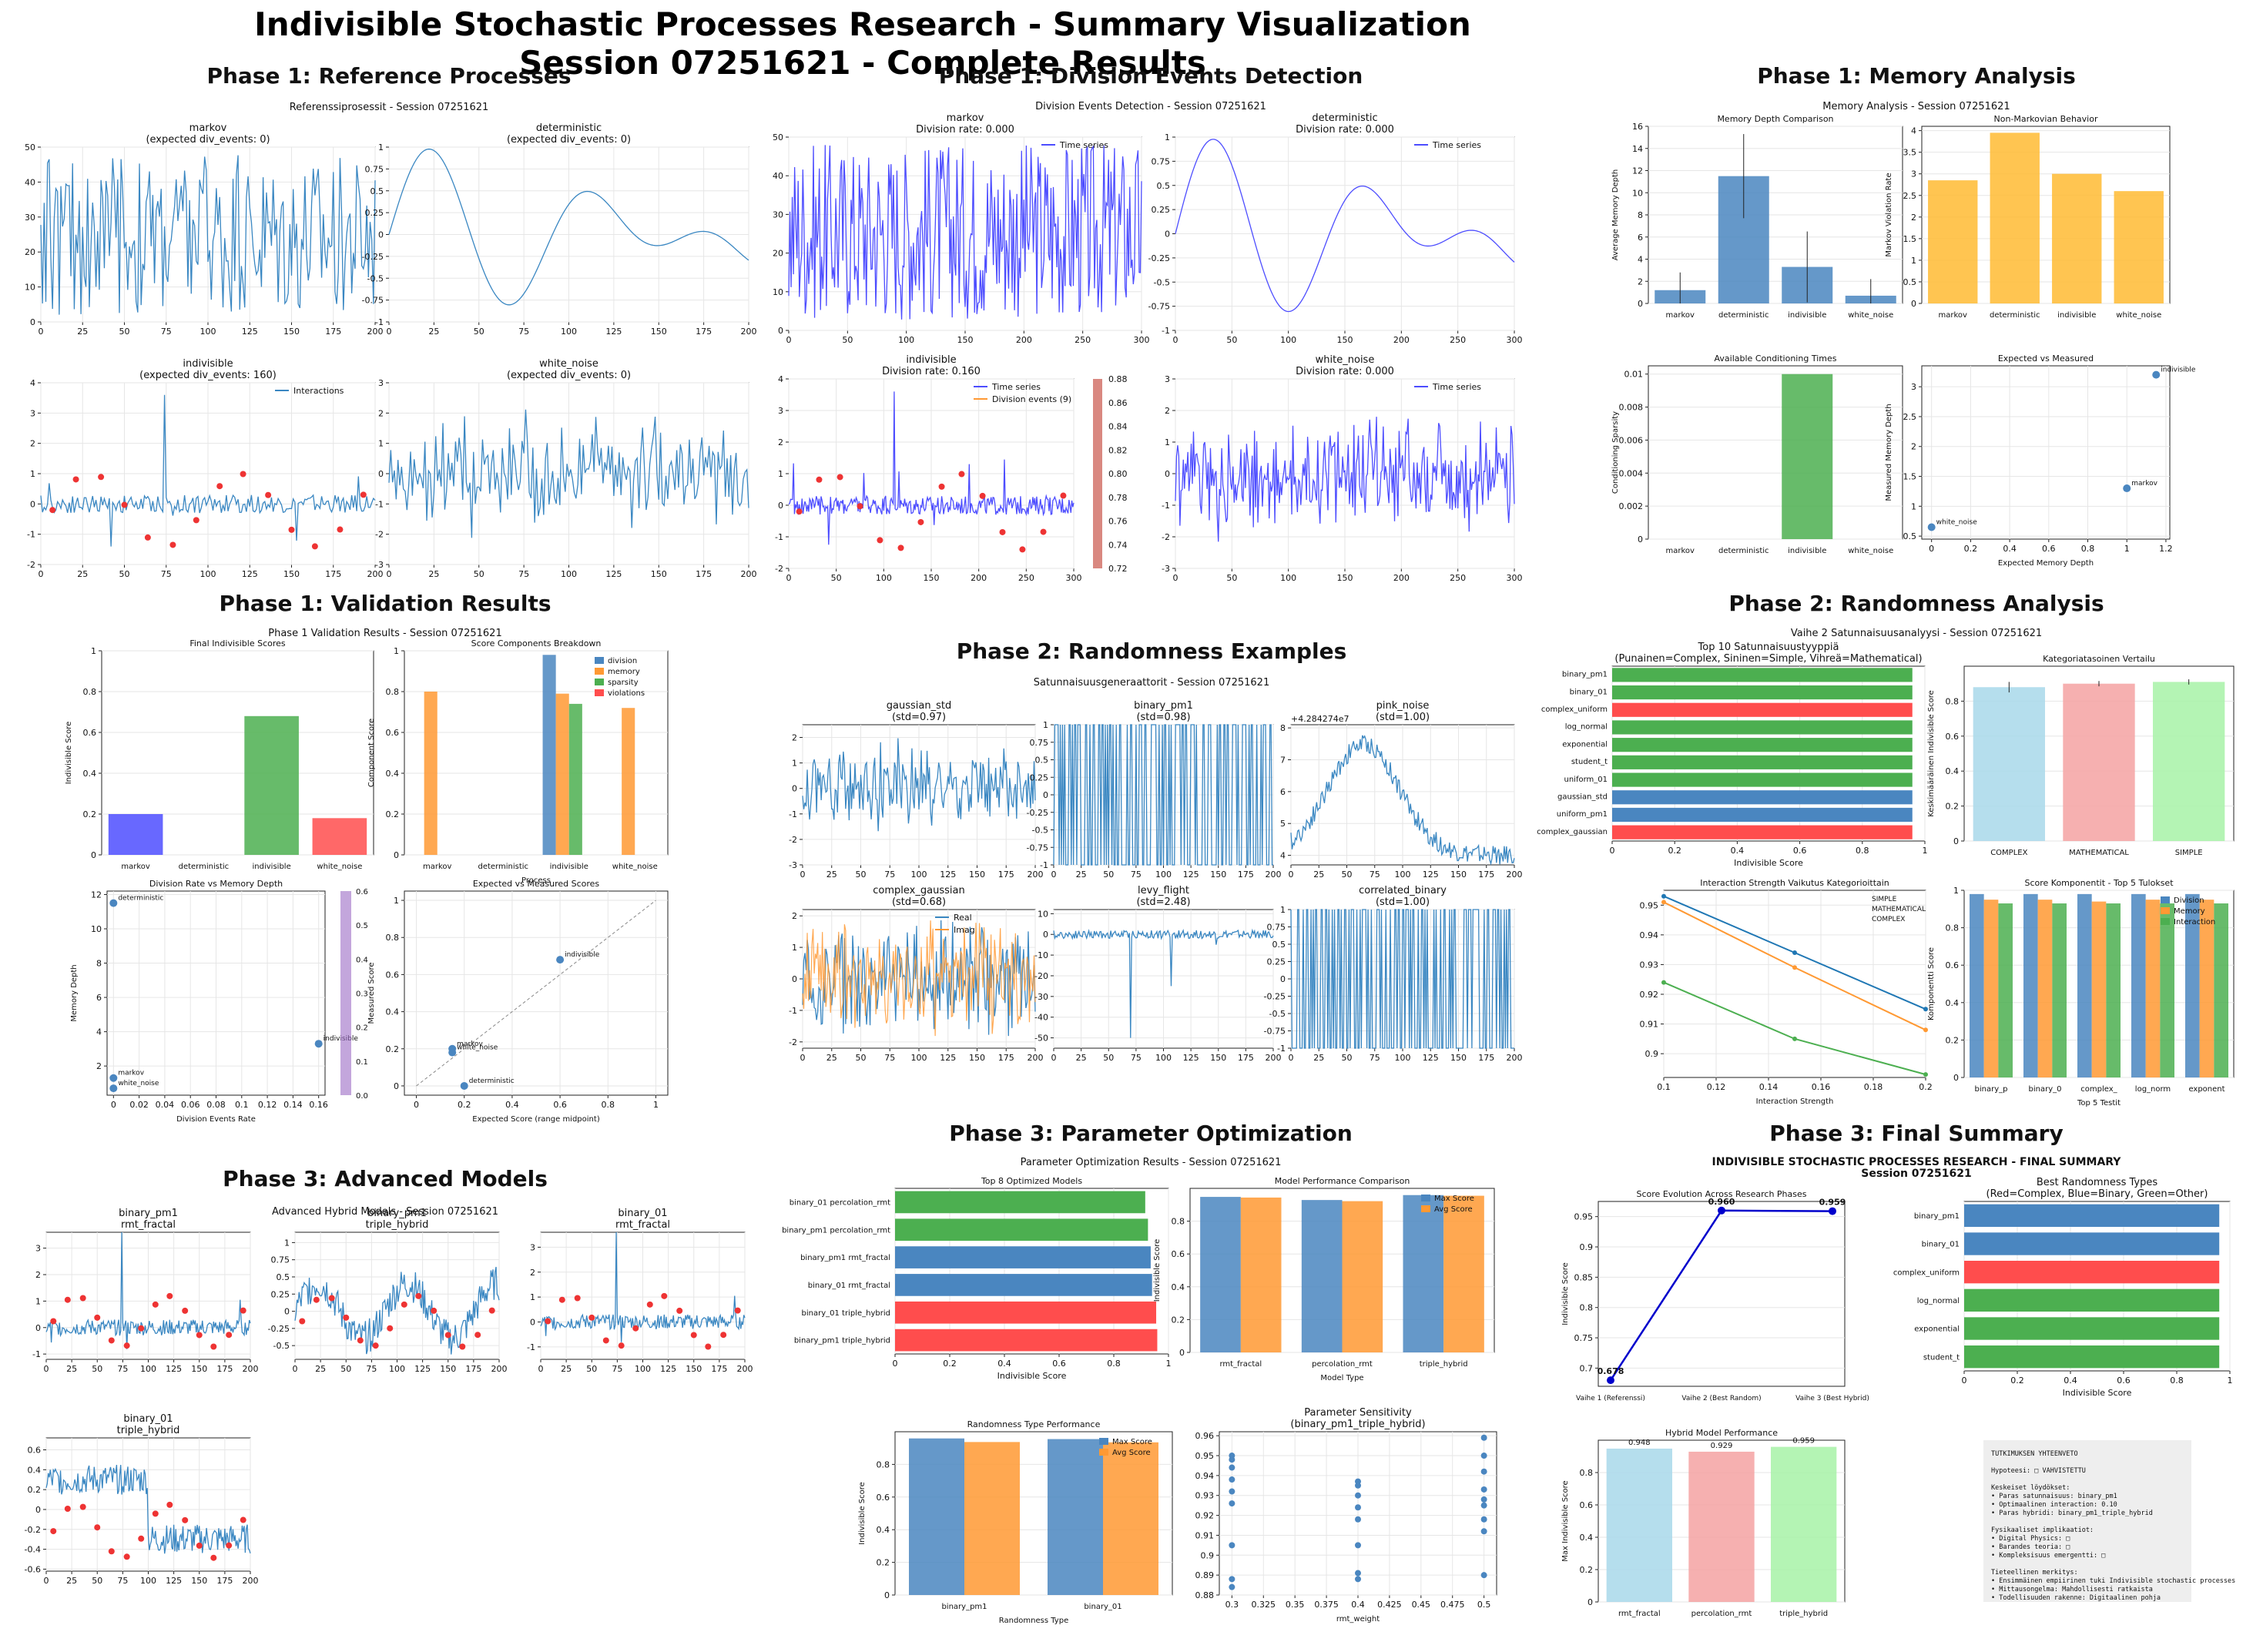 The height and width of the screenshot is (1652, 2253). I want to click on x-tick-label: 0.425, so click(1389, 1605).